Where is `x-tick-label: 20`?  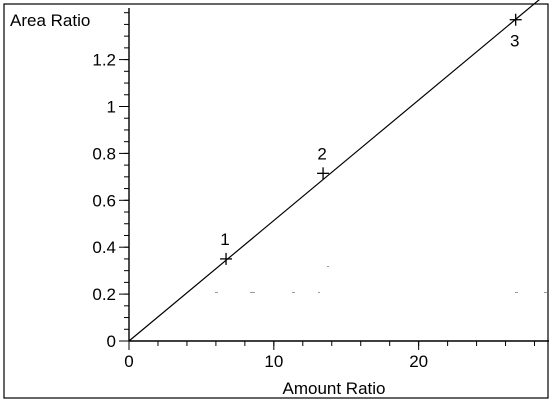 x-tick-label: 20 is located at coordinates (418, 361).